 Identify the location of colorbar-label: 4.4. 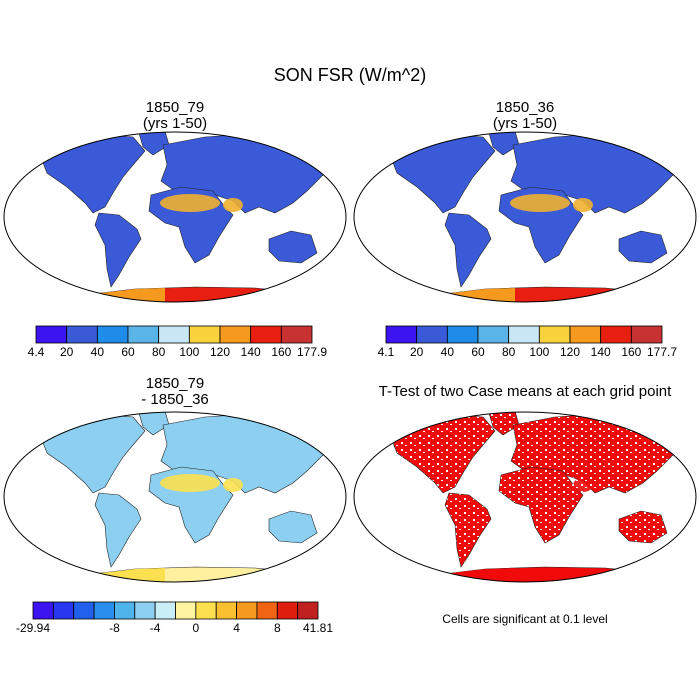
(36, 352).